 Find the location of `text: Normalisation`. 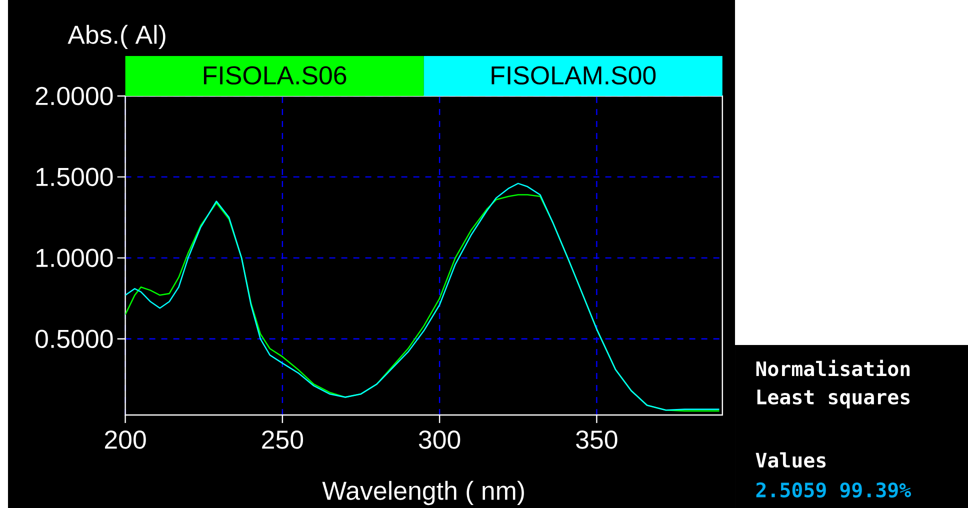

text: Normalisation is located at coordinates (833, 368).